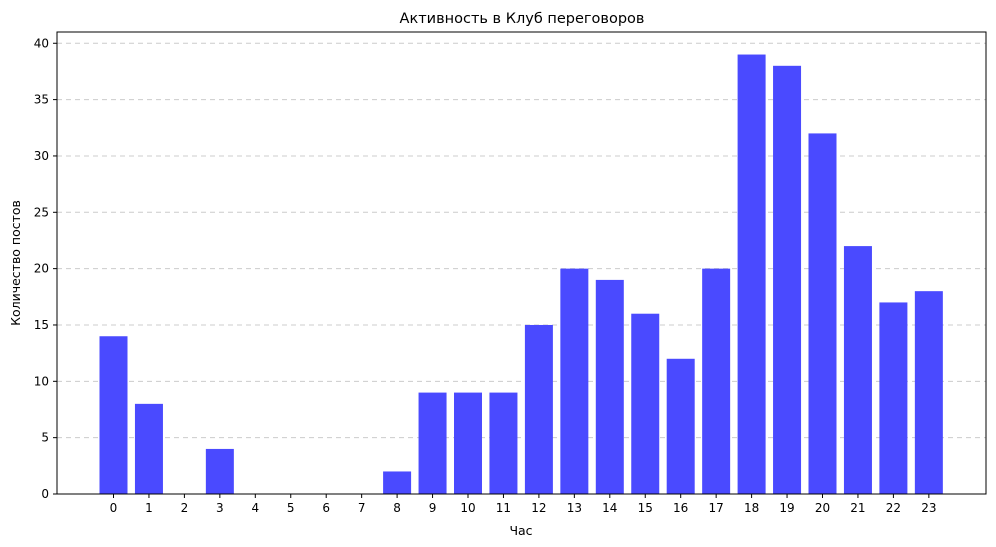 The width and height of the screenshot is (996, 547). Describe the element at coordinates (503, 508) in the screenshot. I see `x-tick-label: 11` at that location.